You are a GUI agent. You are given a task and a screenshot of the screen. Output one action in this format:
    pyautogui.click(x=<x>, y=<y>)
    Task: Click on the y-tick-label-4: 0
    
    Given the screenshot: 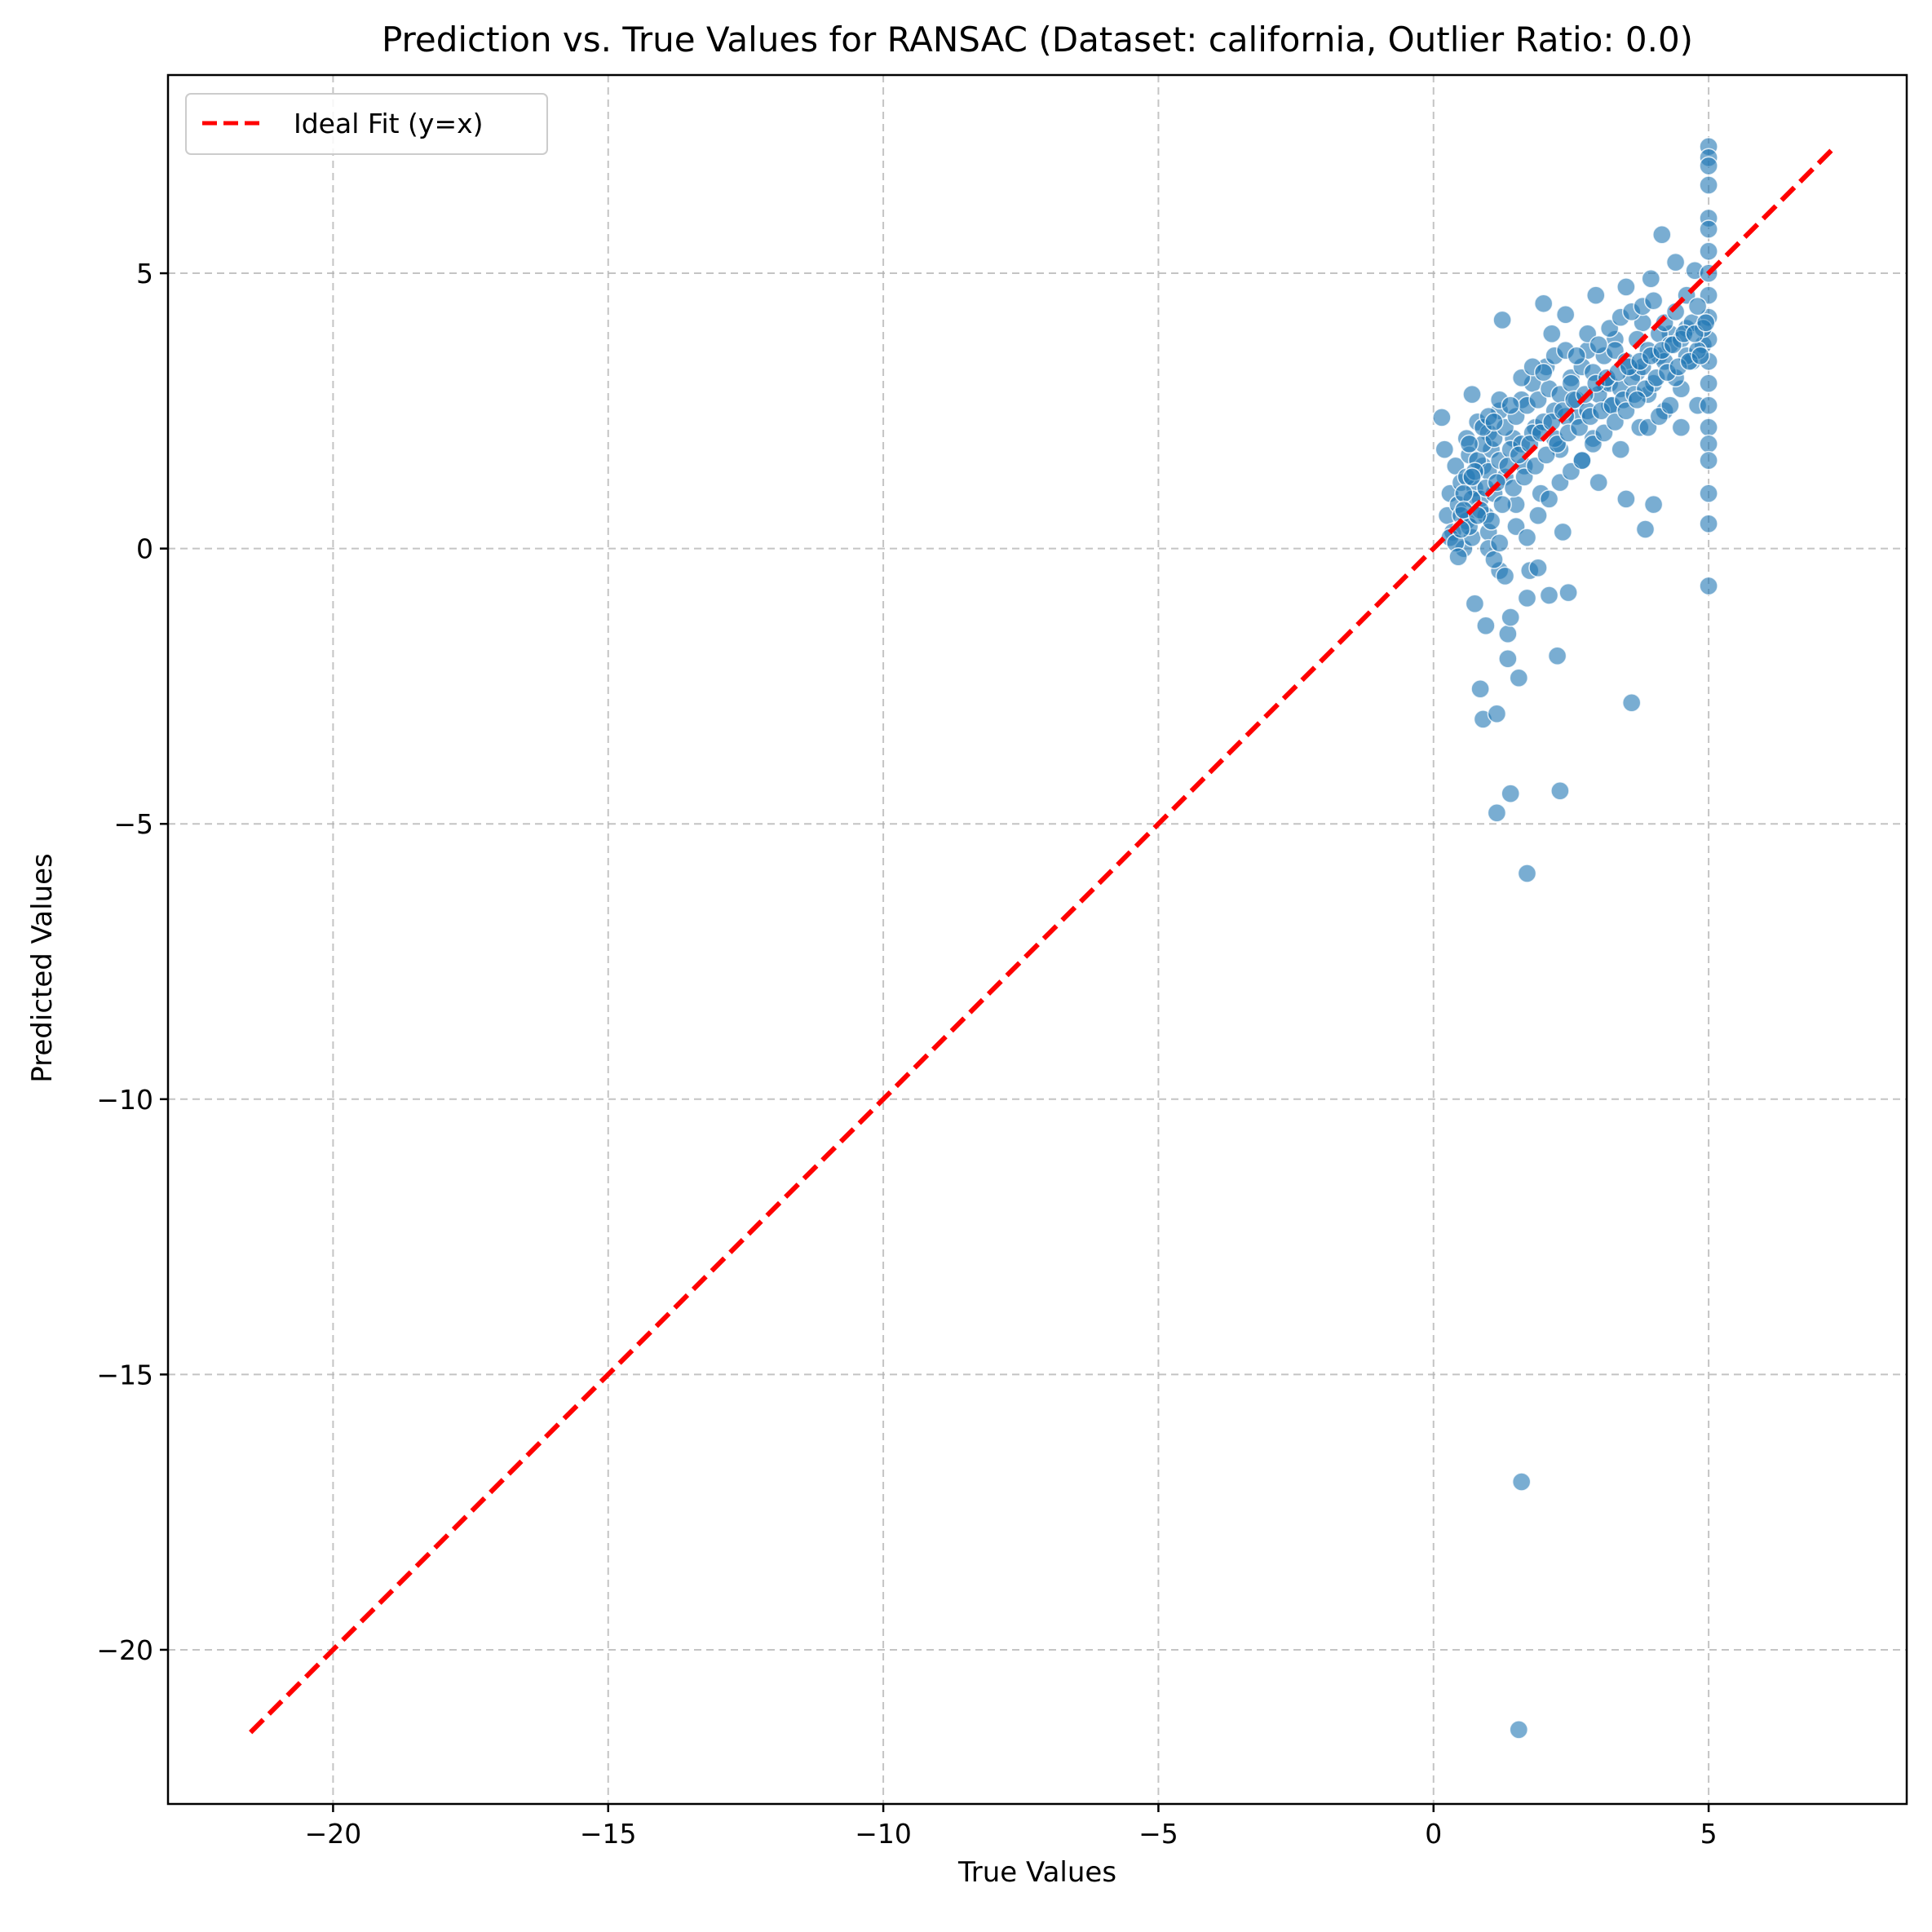 What is the action you would take?
    pyautogui.click(x=144, y=549)
    